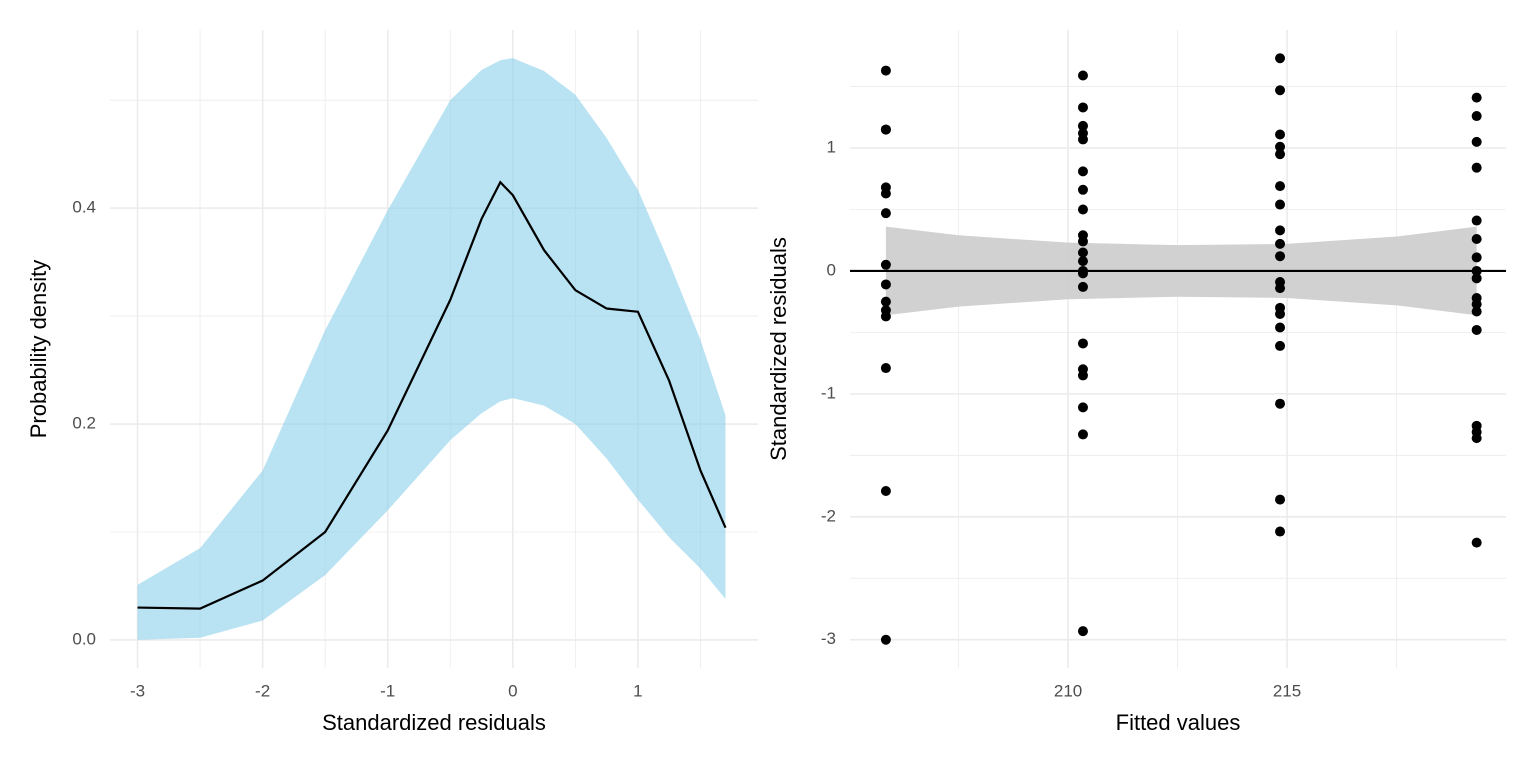  I want to click on x-tick-label: 1, so click(637, 690).